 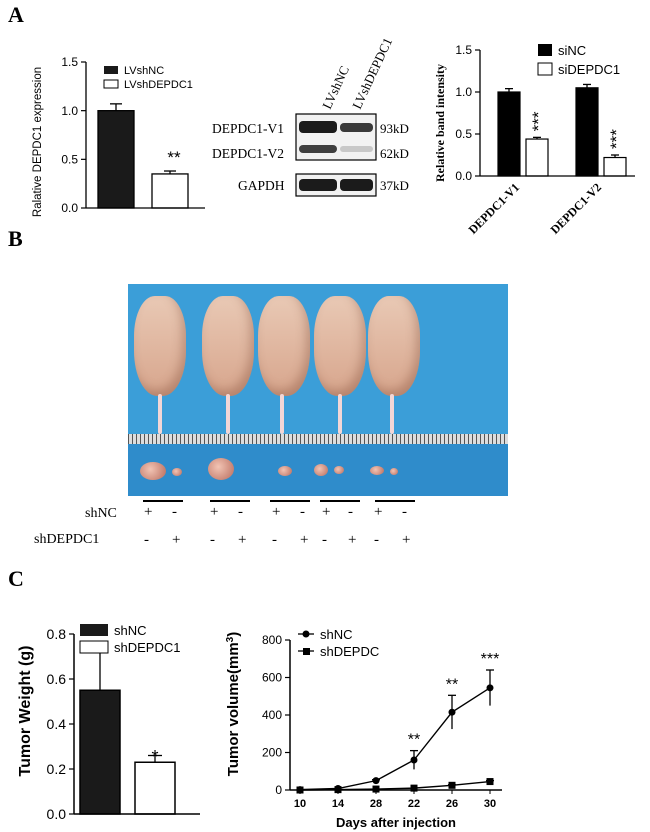 I want to click on band-v1-lane2, so click(x=356, y=127).